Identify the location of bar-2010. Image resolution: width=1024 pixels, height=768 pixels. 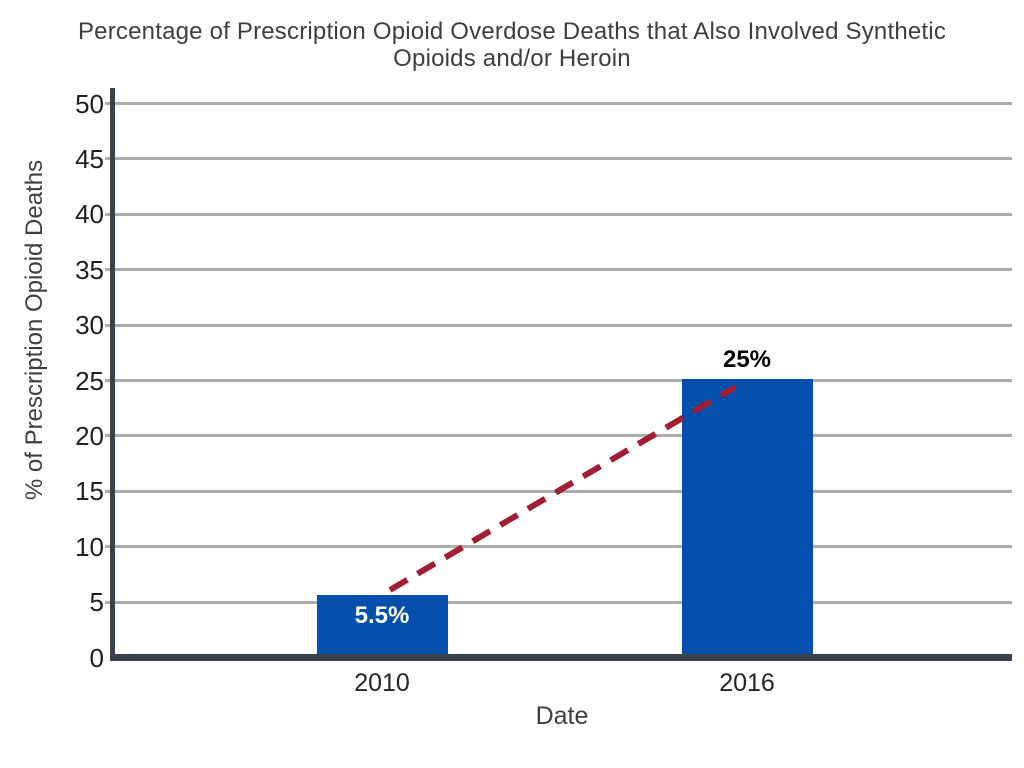
(382, 625).